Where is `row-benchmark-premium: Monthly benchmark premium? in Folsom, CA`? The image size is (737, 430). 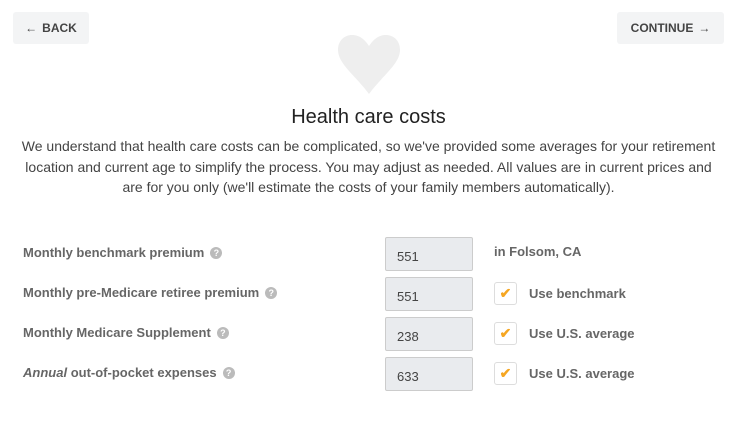
row-benchmark-premium: Monthly benchmark premium? in Folsom, CA is located at coordinates (368, 254).